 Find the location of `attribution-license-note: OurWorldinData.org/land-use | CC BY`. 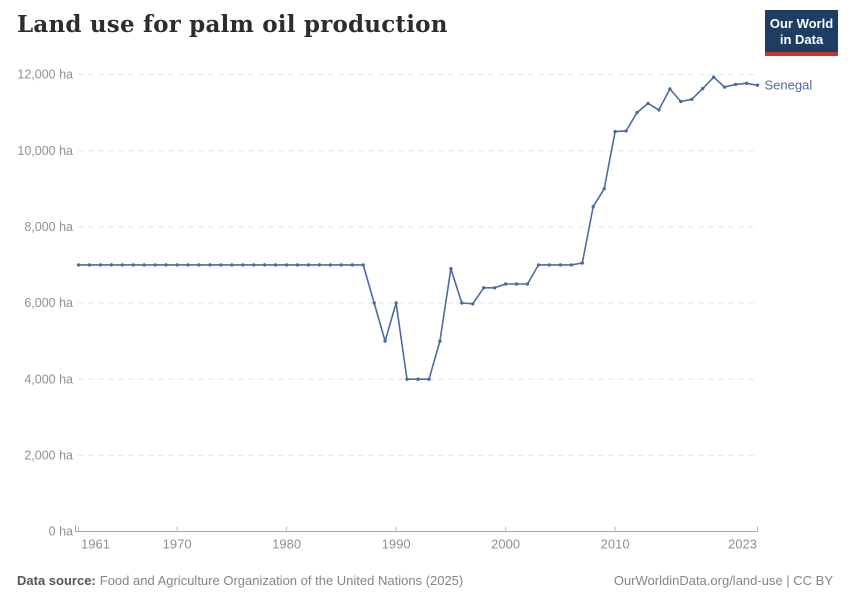

attribution-license-note: OurWorldinData.org/land-use | CC BY is located at coordinates (723, 580).